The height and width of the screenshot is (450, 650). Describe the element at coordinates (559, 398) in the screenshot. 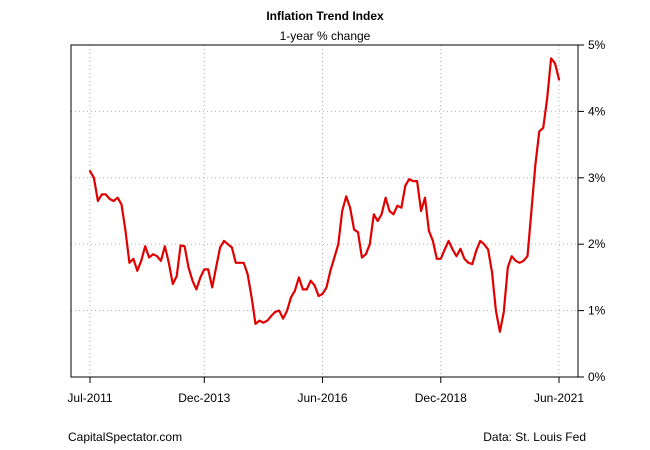

I see `x-tick-label: Jun-2021` at that location.